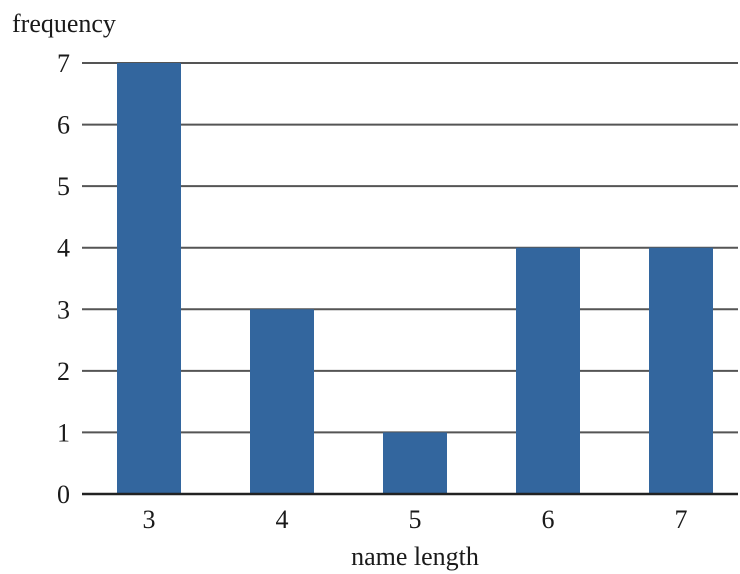  Describe the element at coordinates (63, 63) in the screenshot. I see `y-tick-label: 7` at that location.